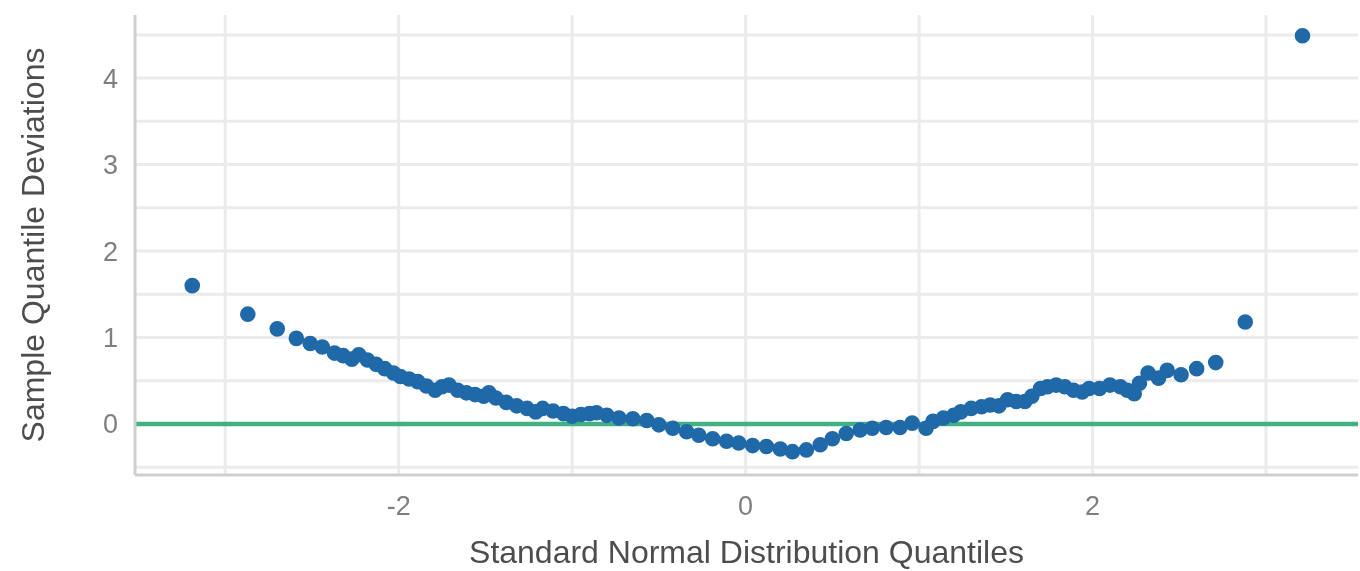 The image size is (1360, 571). Describe the element at coordinates (746, 506) in the screenshot. I see `x-tick-label: 0` at that location.